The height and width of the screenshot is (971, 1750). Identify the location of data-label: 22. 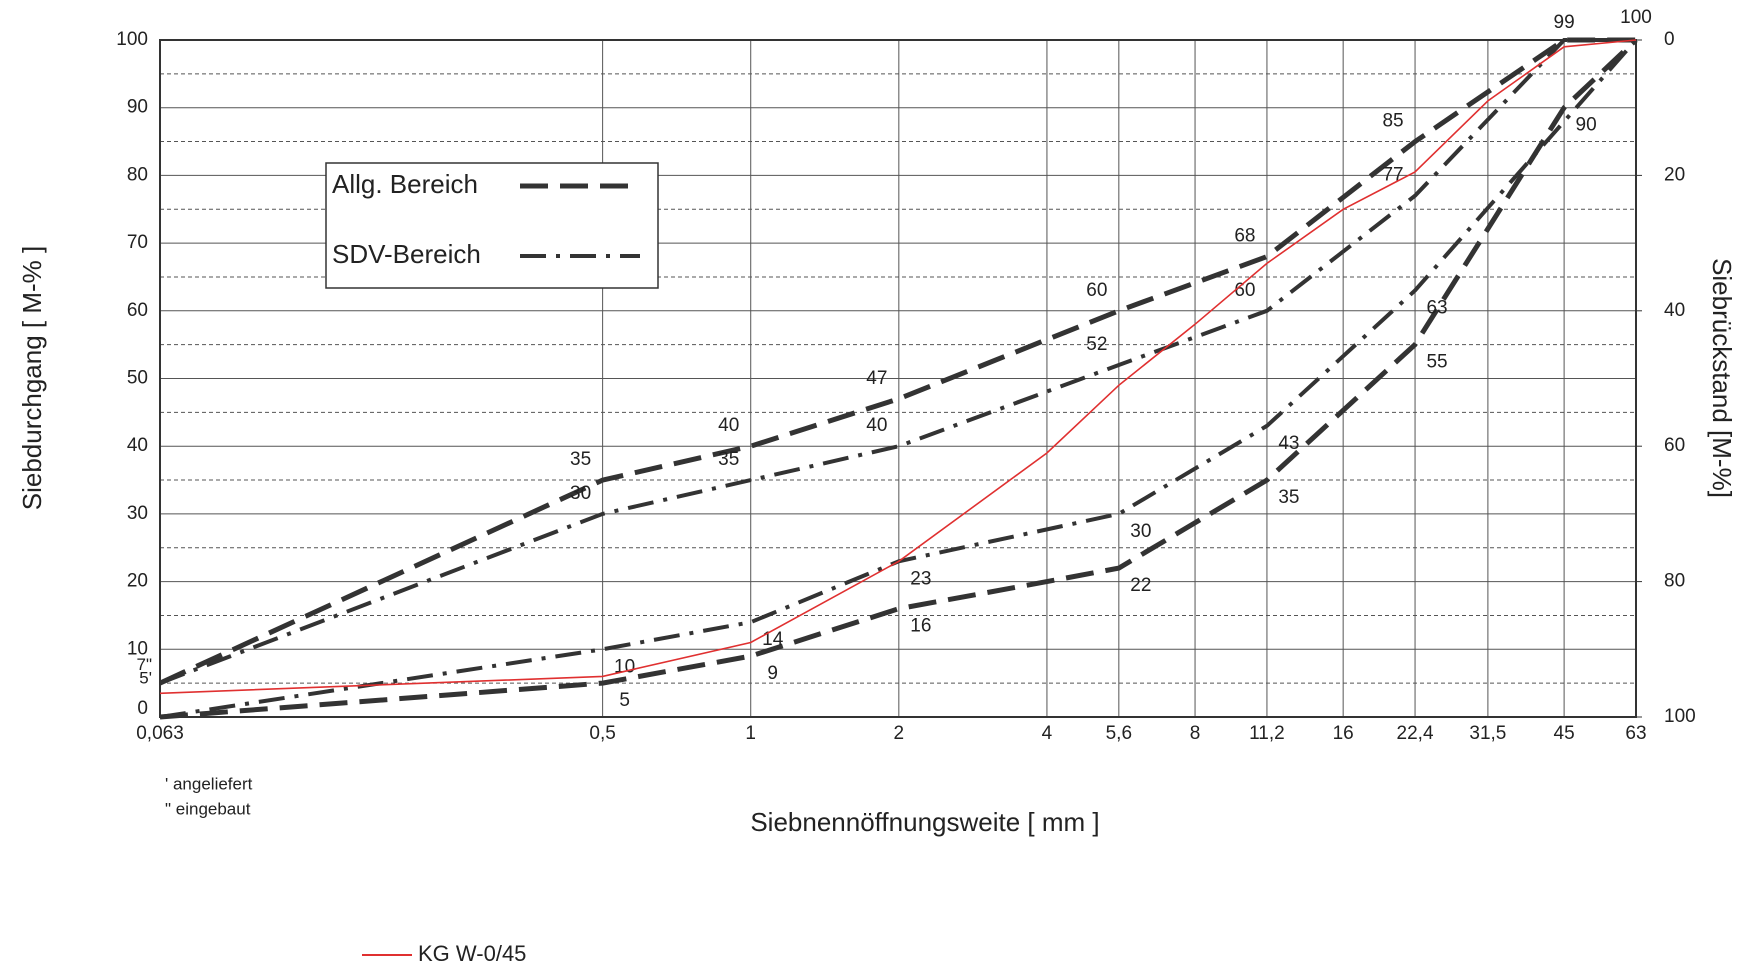
(1140, 585).